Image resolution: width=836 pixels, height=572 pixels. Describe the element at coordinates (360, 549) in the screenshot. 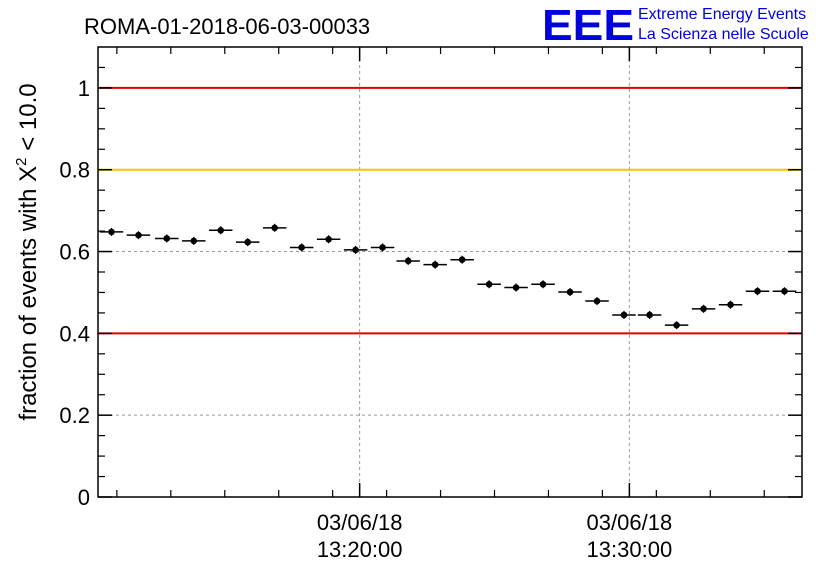

I see `x-tick-label-time: 13:20:00` at that location.